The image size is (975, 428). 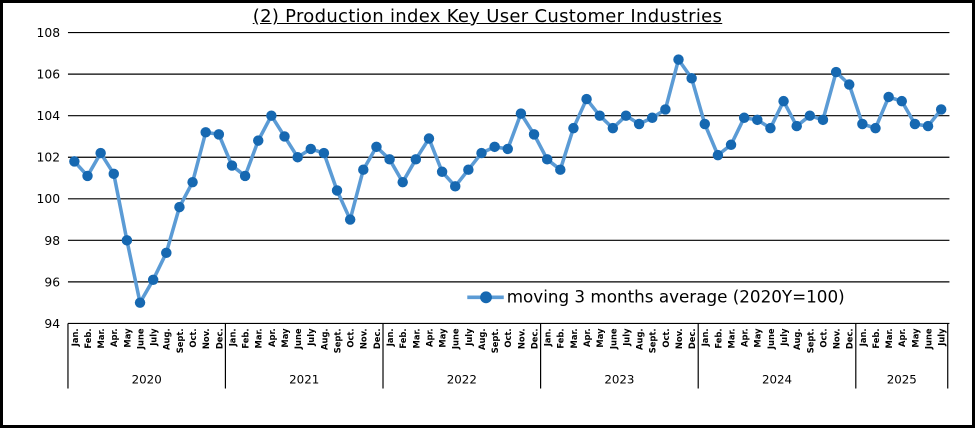 What do you see at coordinates (304, 380) in the screenshot?
I see `year-label: 2021` at bounding box center [304, 380].